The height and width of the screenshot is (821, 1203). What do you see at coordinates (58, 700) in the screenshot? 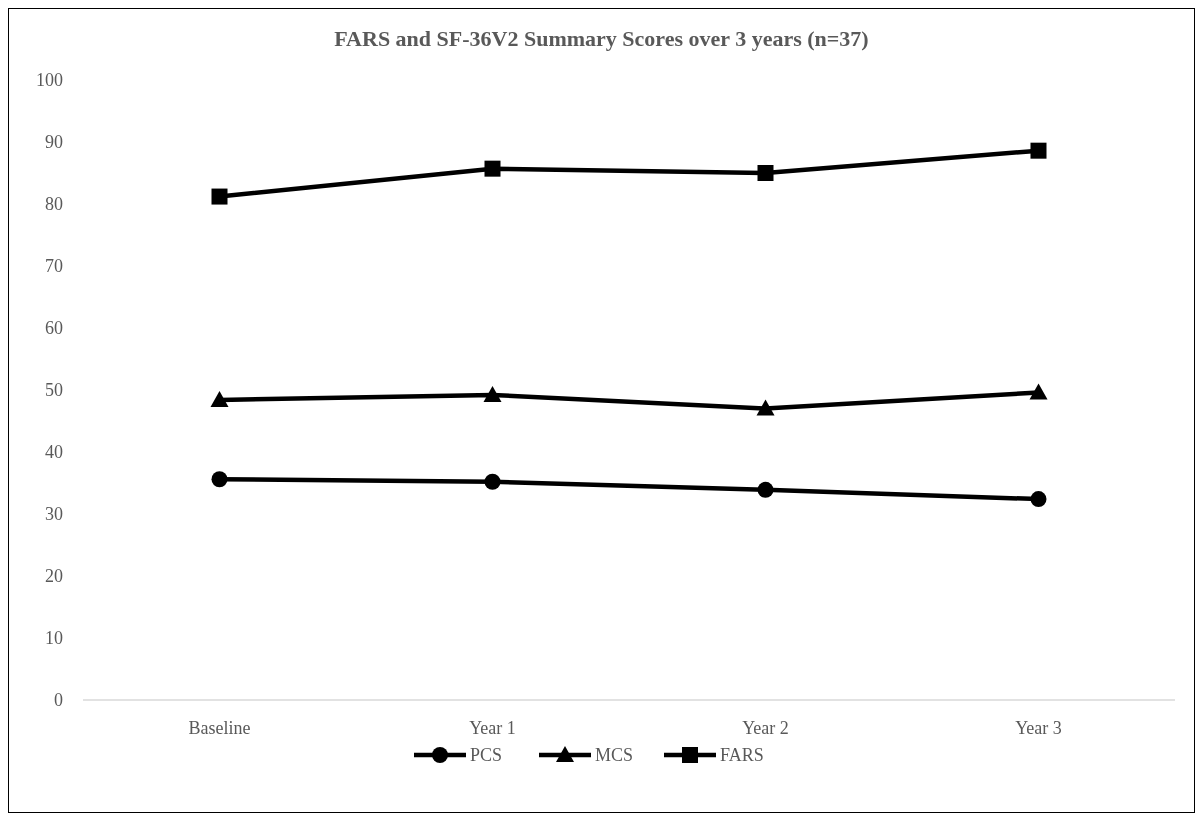
I see `y-tick-label: 0` at bounding box center [58, 700].